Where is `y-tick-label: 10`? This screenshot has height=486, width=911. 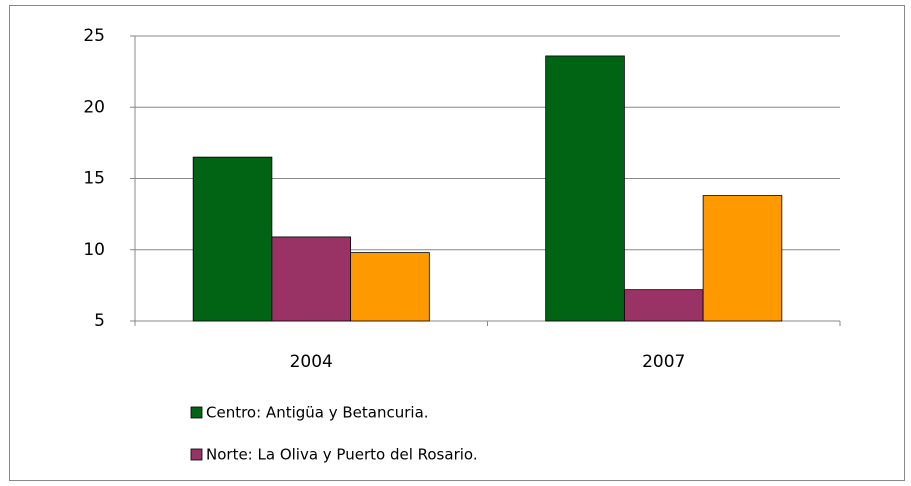 y-tick-label: 10 is located at coordinates (94, 250).